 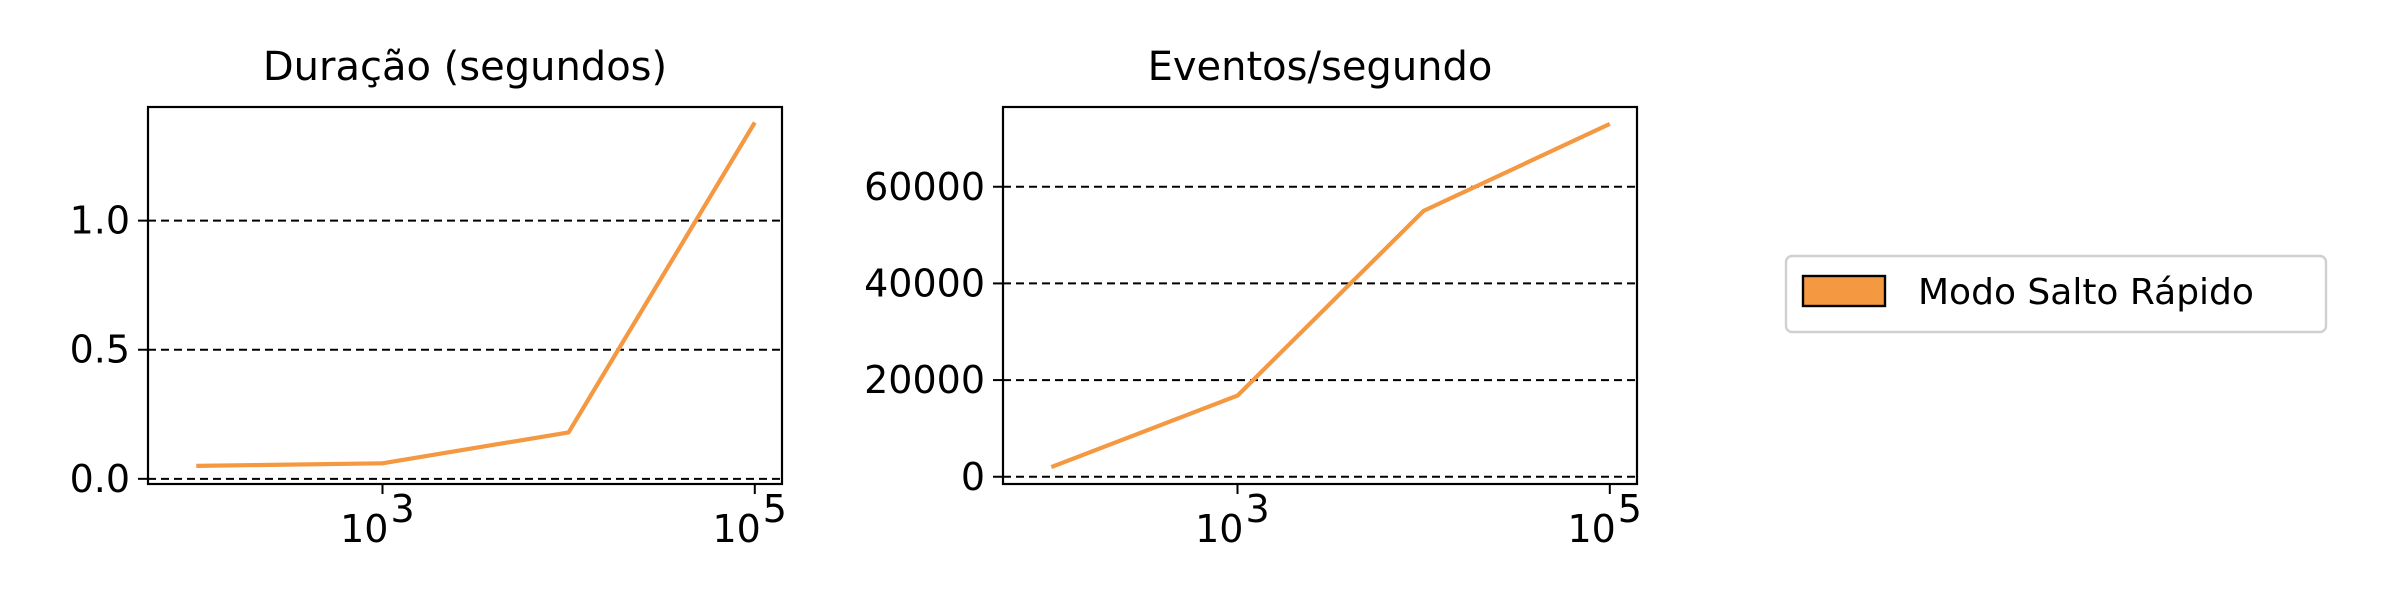 What do you see at coordinates (1320, 67) in the screenshot?
I see `chart-title: Eventos/segundo` at bounding box center [1320, 67].